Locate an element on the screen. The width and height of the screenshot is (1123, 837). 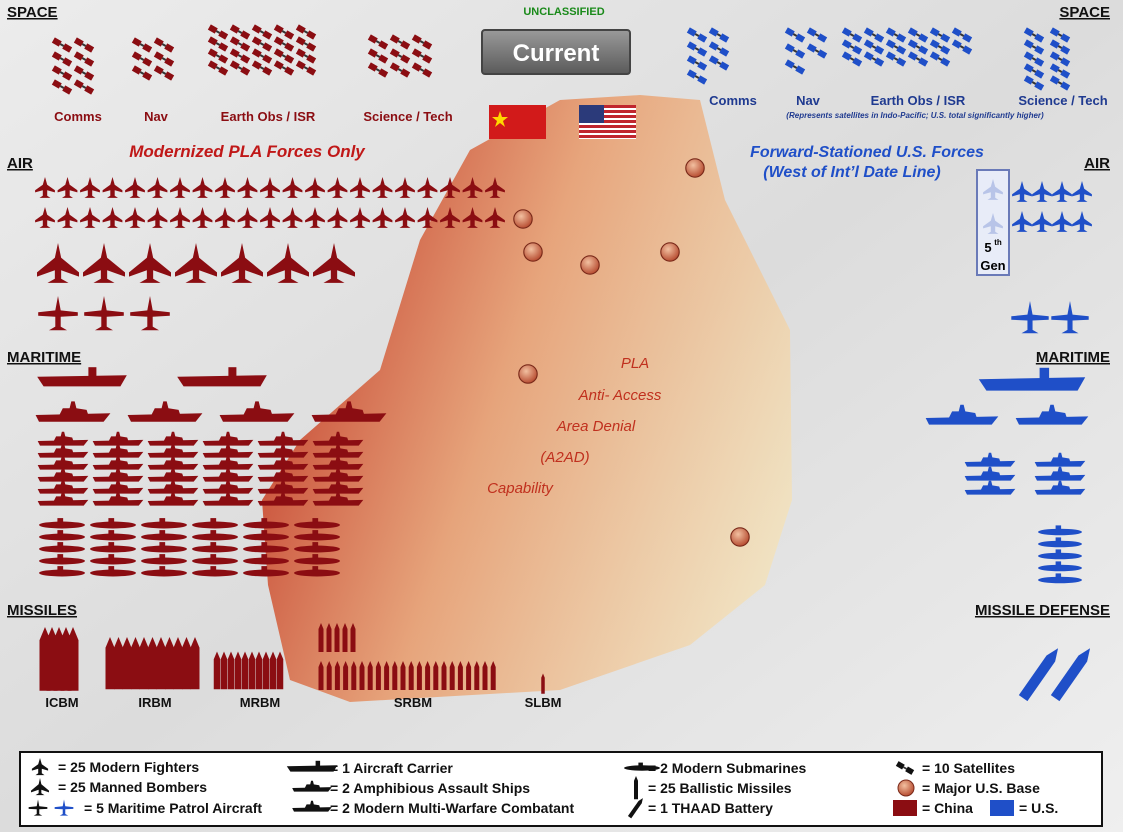
section-heading: MARITIME is located at coordinates (1073, 357).